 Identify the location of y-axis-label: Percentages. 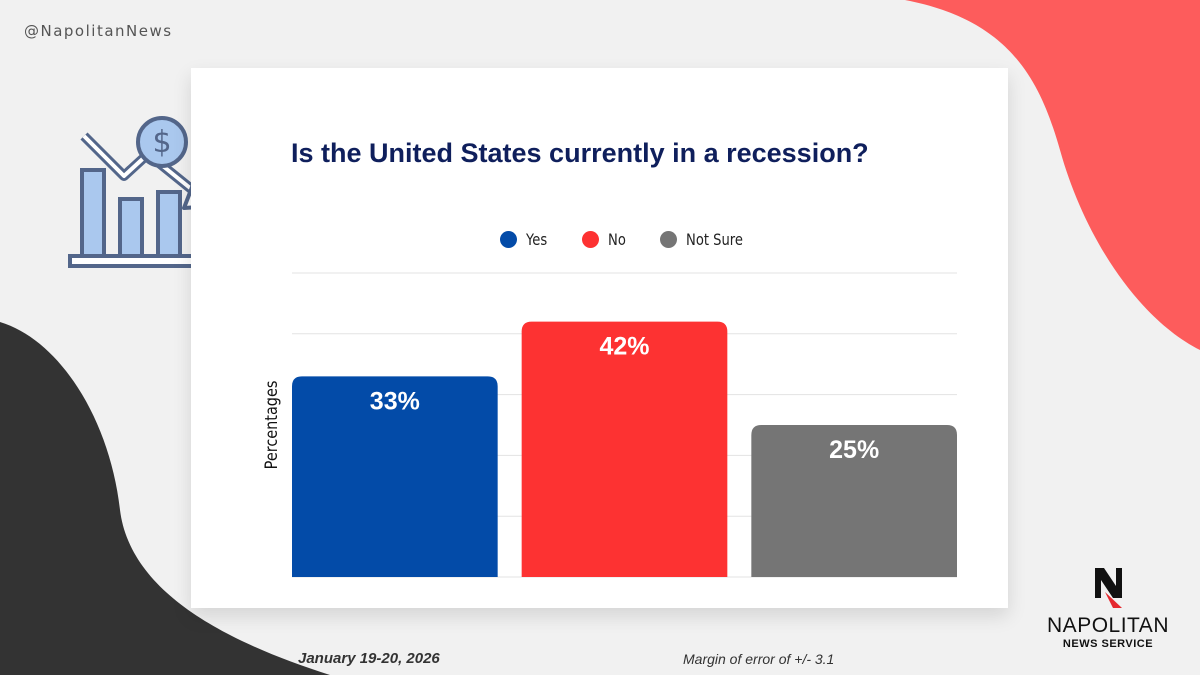
(271, 425).